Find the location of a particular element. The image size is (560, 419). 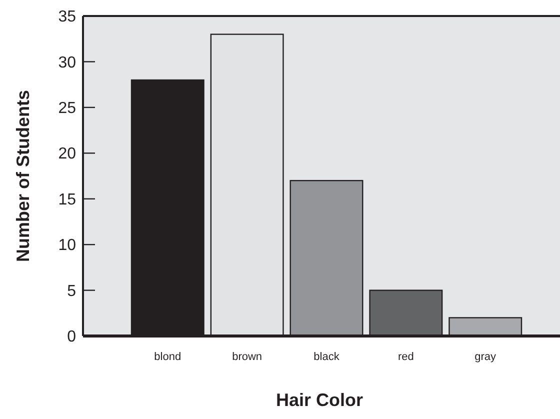

y-tick-label: 30 is located at coordinates (67, 63).